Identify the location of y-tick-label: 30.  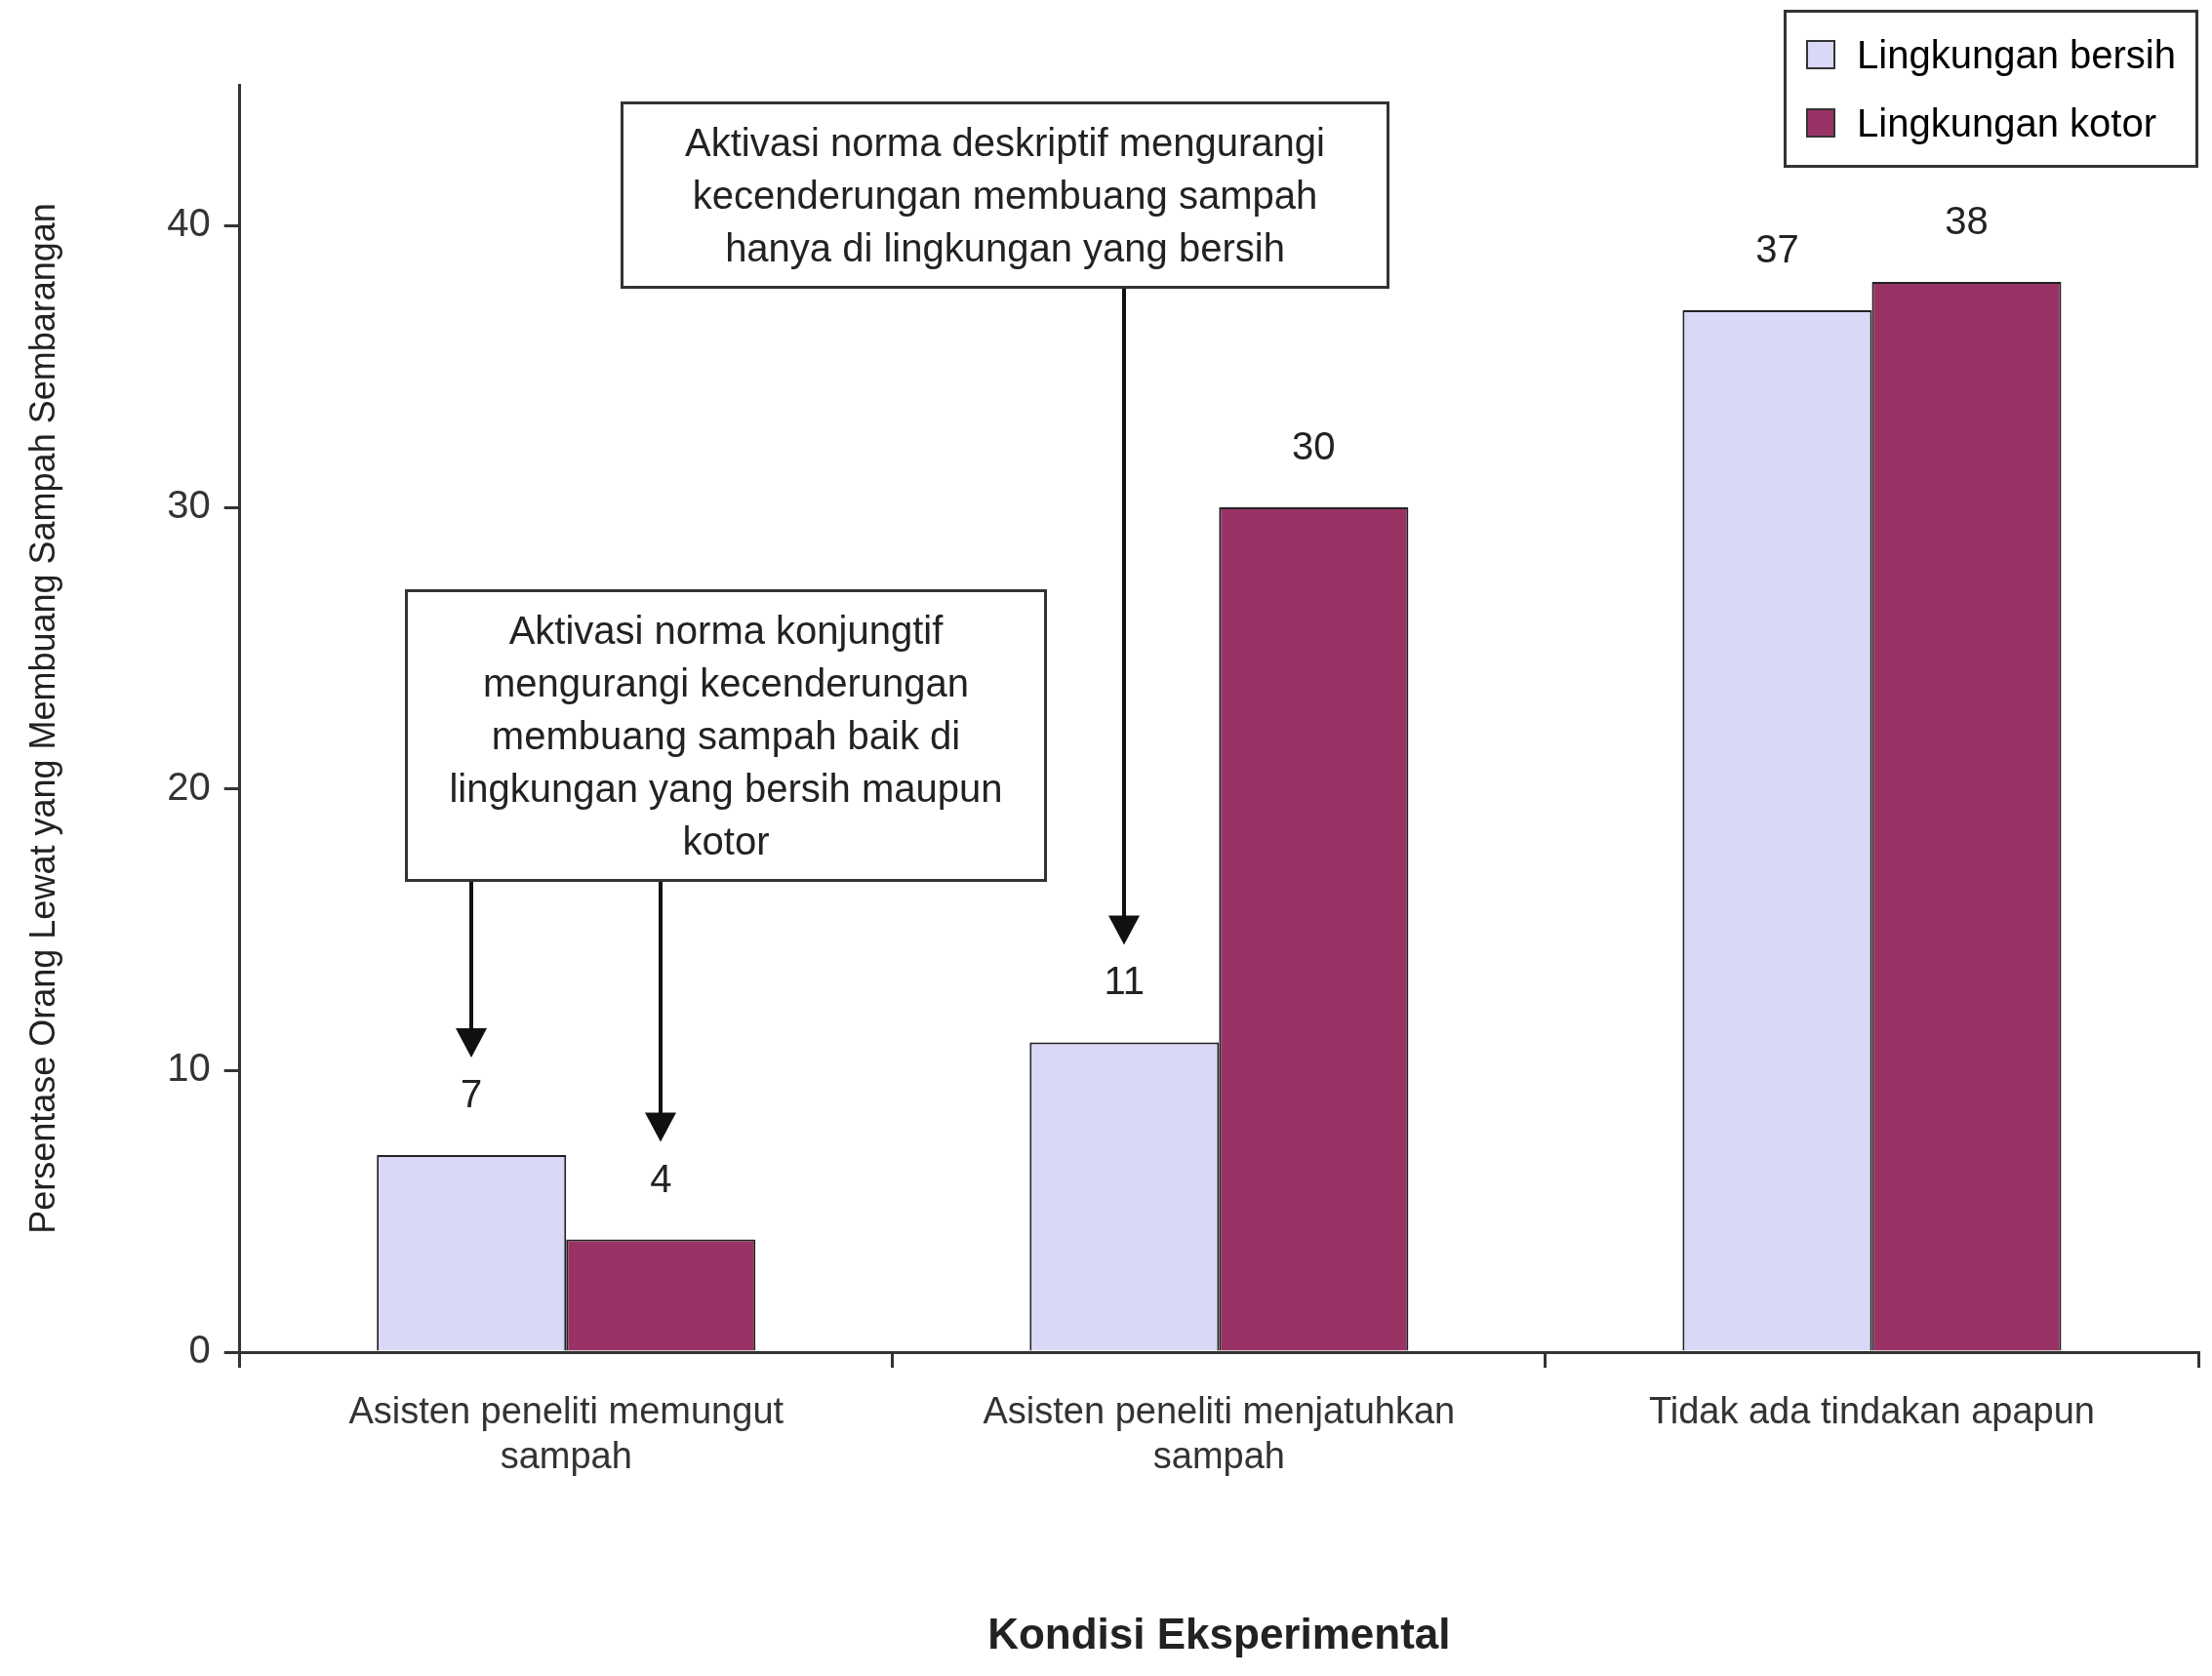
(189, 505).